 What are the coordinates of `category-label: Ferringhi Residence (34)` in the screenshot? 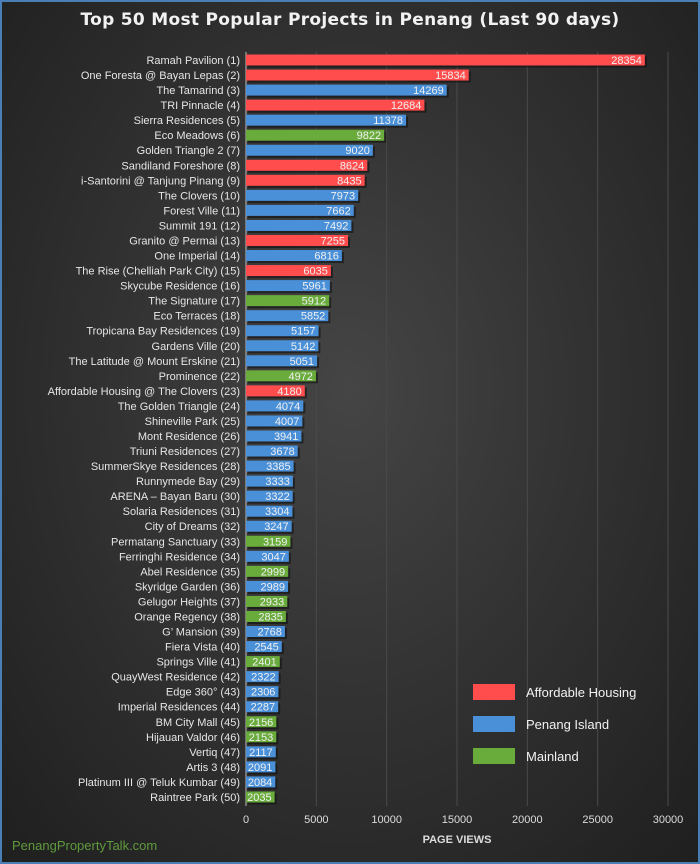 It's located at (179, 557).